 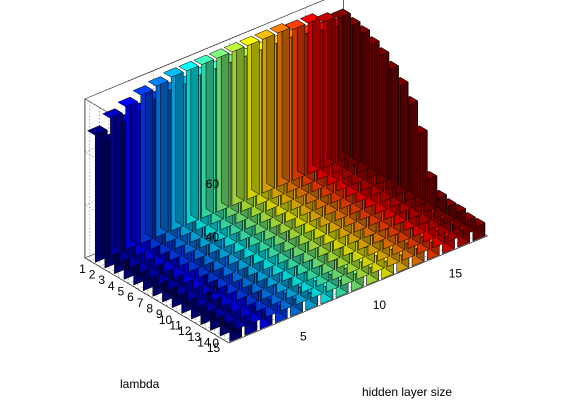 What do you see at coordinates (380, 305) in the screenshot?
I see `x-tick-label: 10` at bounding box center [380, 305].